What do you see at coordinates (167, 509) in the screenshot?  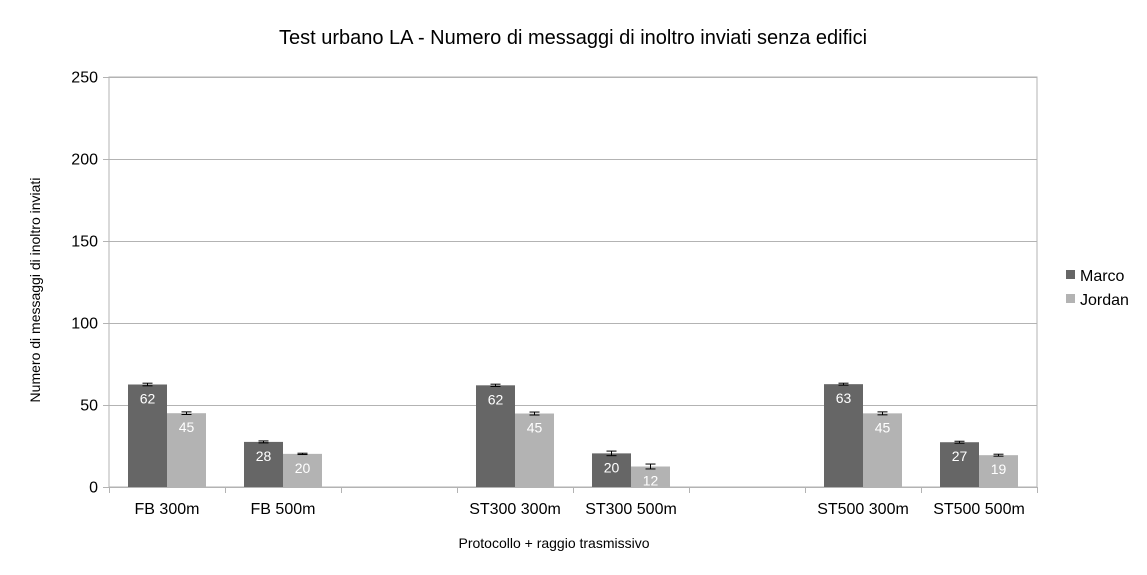 I see `x-tick-label: FB 300m` at bounding box center [167, 509].